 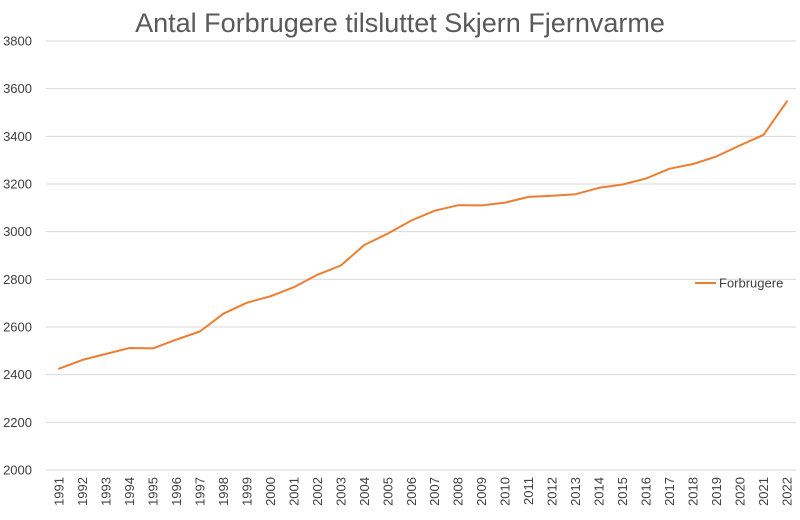 I want to click on y-tick-label: 2400, so click(x=17, y=374).